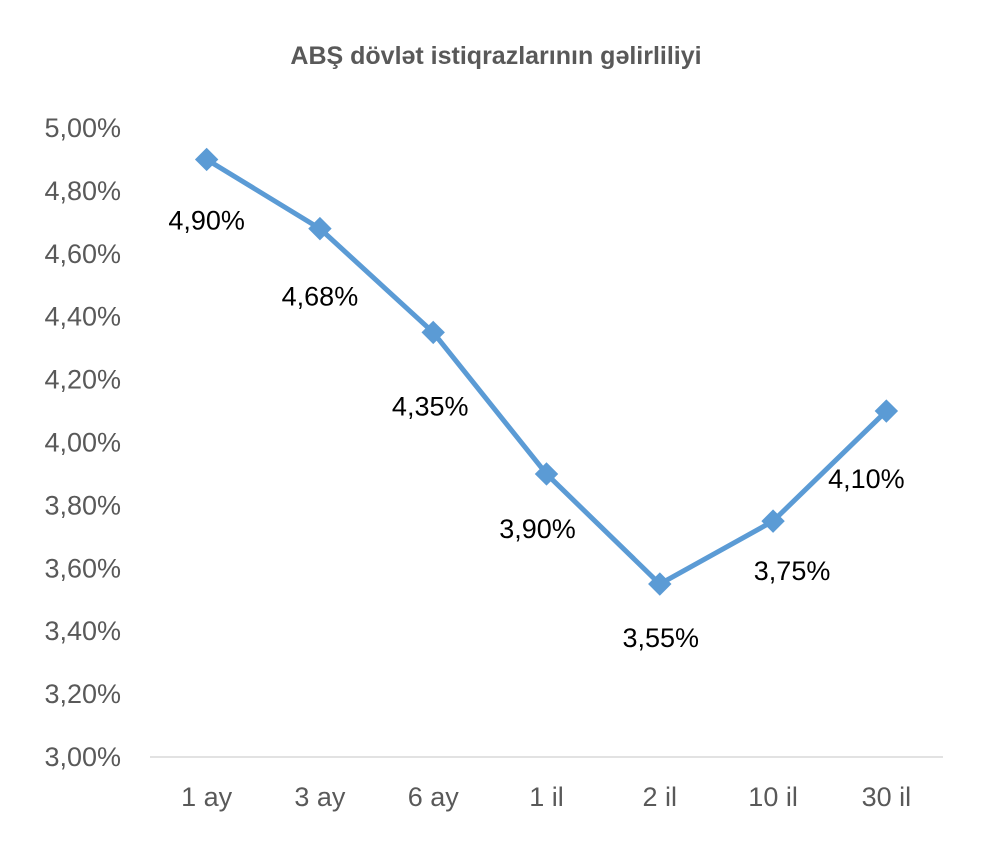  Describe the element at coordinates (320, 797) in the screenshot. I see `x-tick-label: 3 ay` at that location.